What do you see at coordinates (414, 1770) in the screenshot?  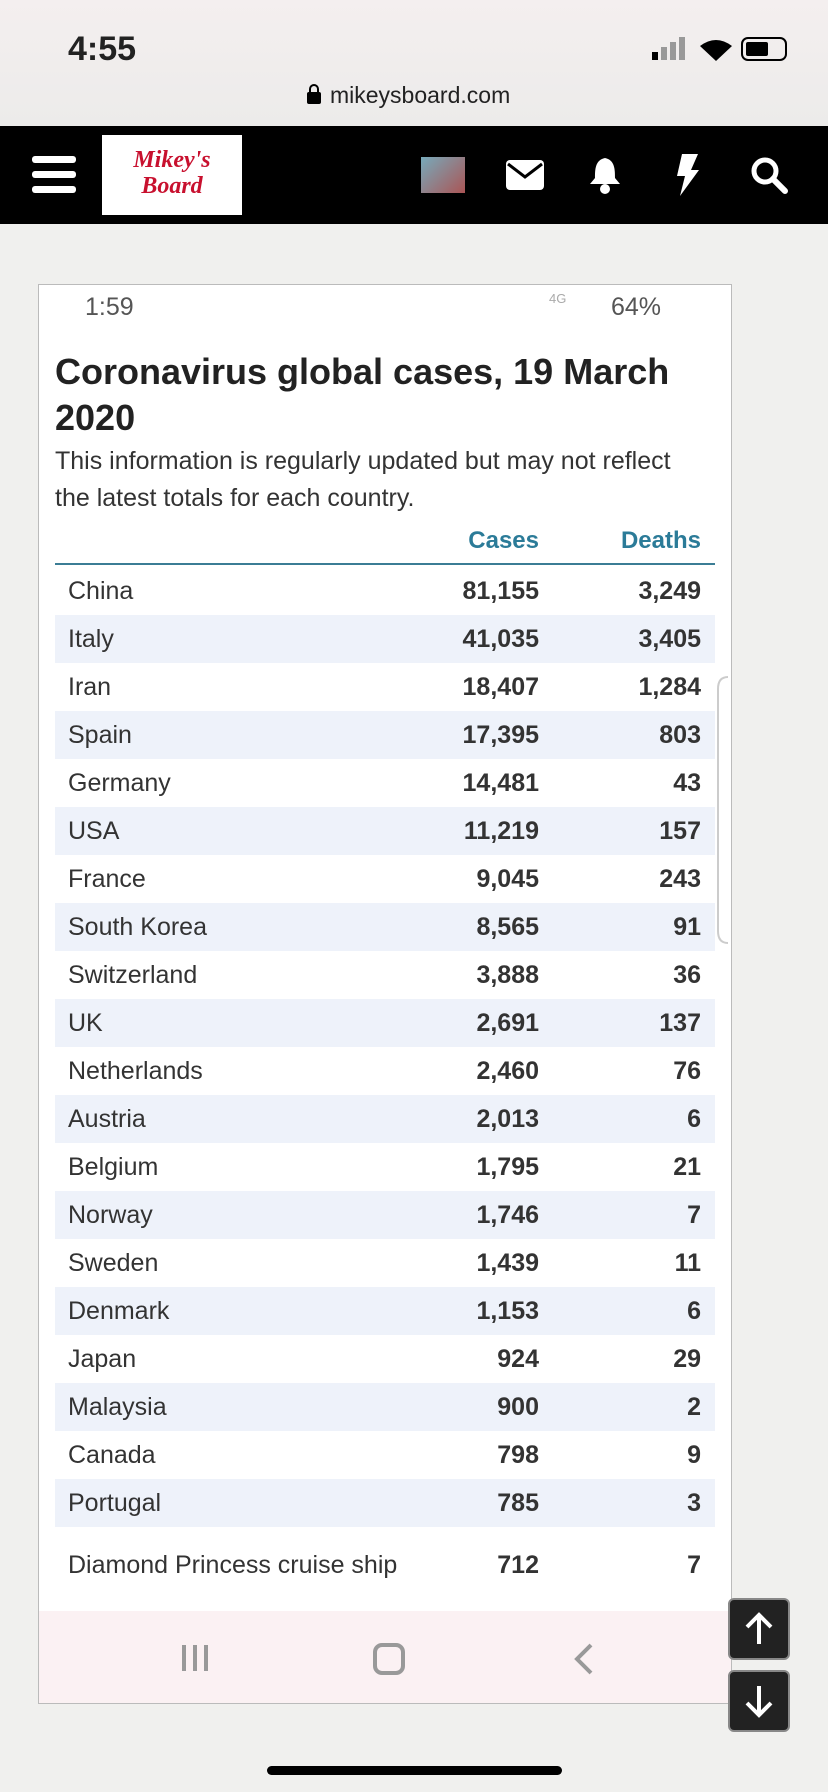 I see `home-indicator` at bounding box center [414, 1770].